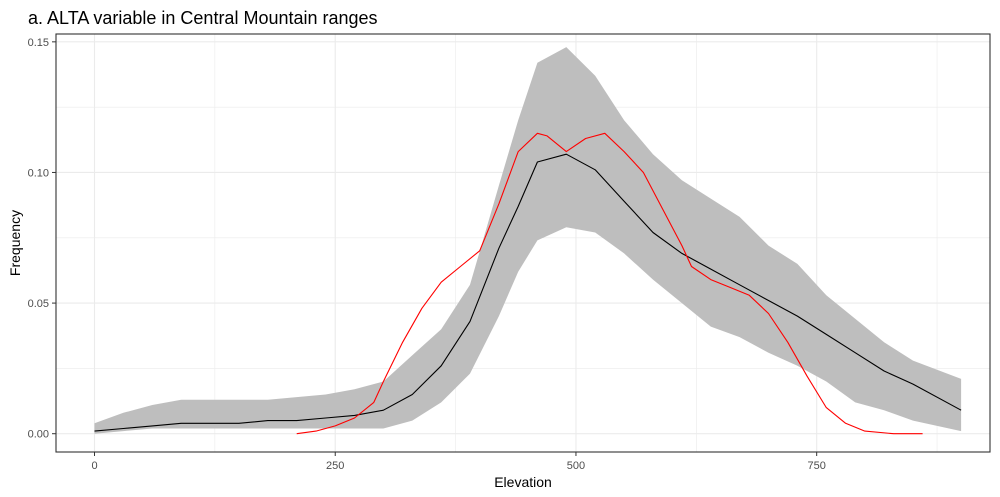 Image resolution: width=1000 pixels, height=497 pixels. I want to click on y-axis-label: Frequency, so click(15, 243).